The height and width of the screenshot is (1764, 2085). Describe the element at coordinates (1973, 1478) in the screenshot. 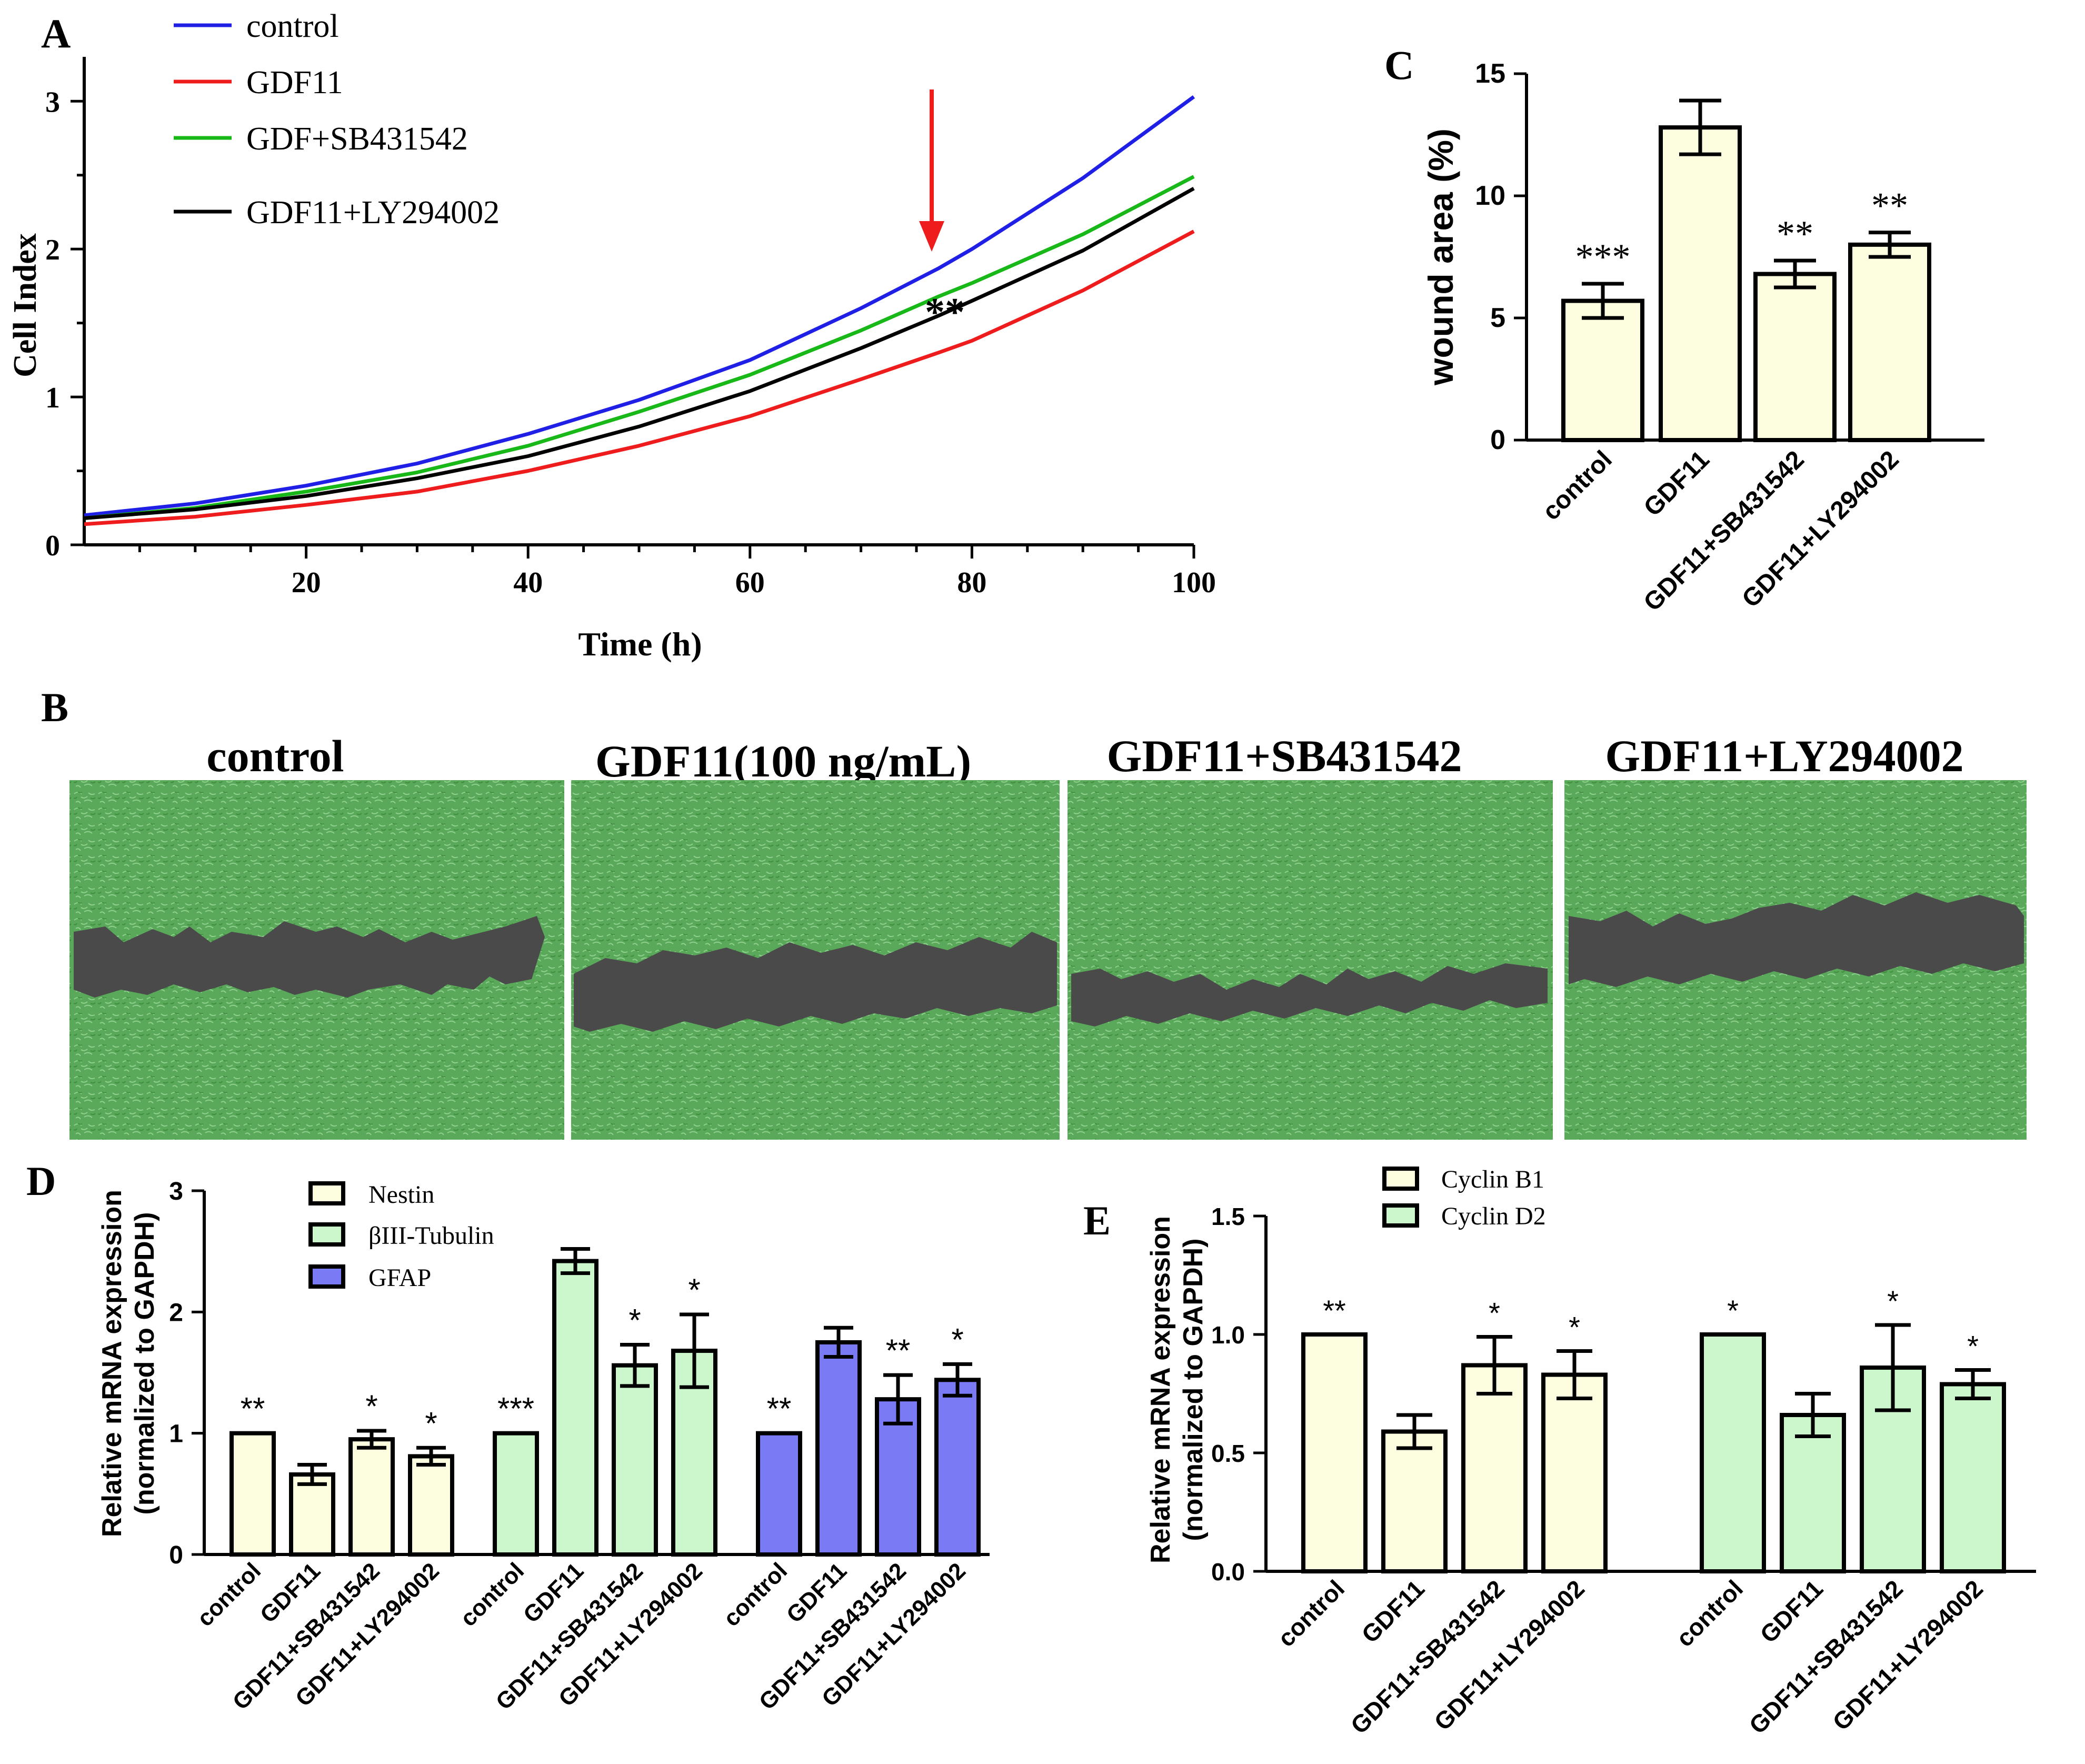

I see `e-bar-cyclin-d2-gdf11-ly294002` at that location.